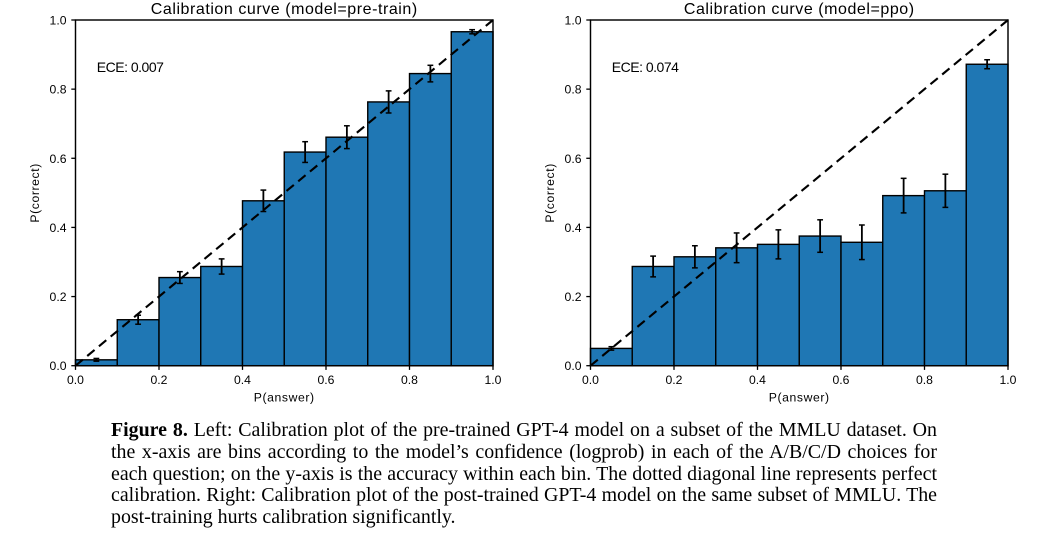  What do you see at coordinates (799, 9) in the screenshot?
I see `svg-text: Calibration curve (model=ppo)` at bounding box center [799, 9].